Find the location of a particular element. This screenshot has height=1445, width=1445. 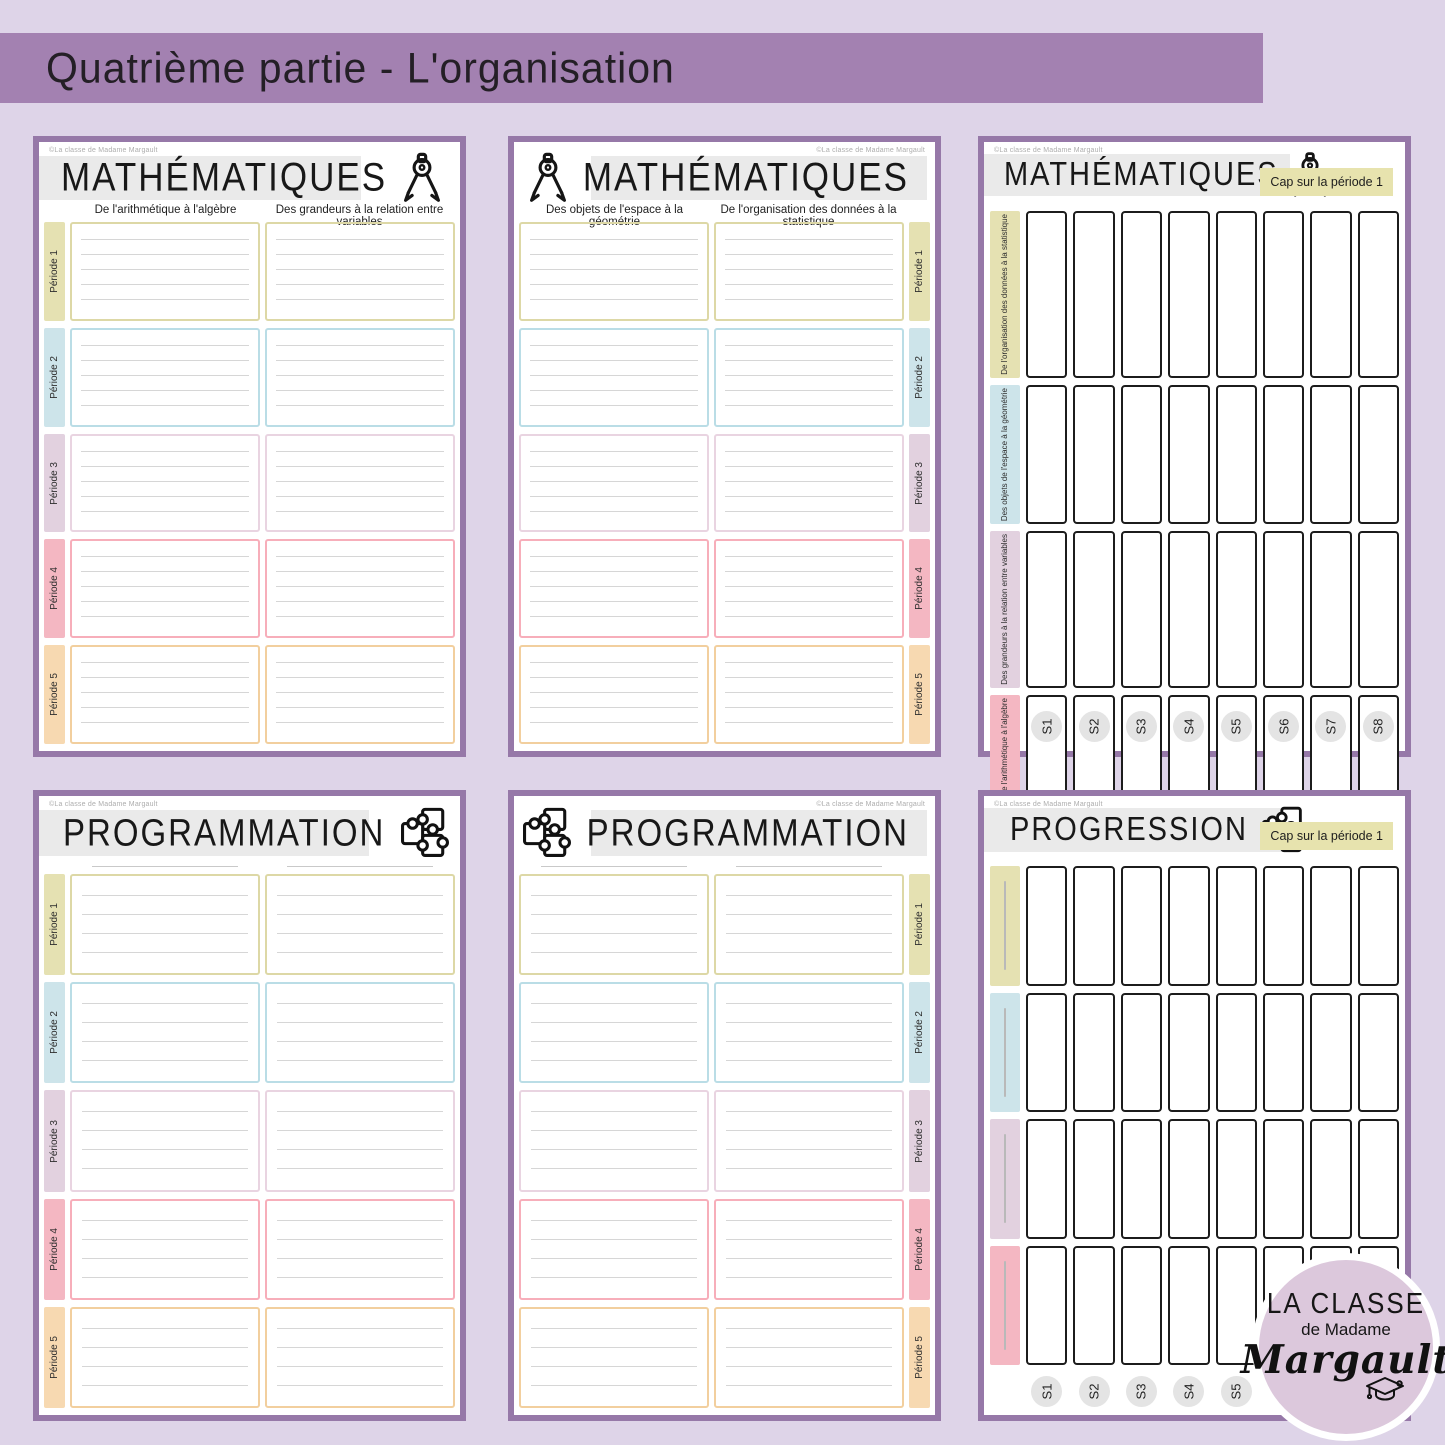

domain-tab: De l'arithmétique à l'algèbre is located at coordinates (1005, 747).